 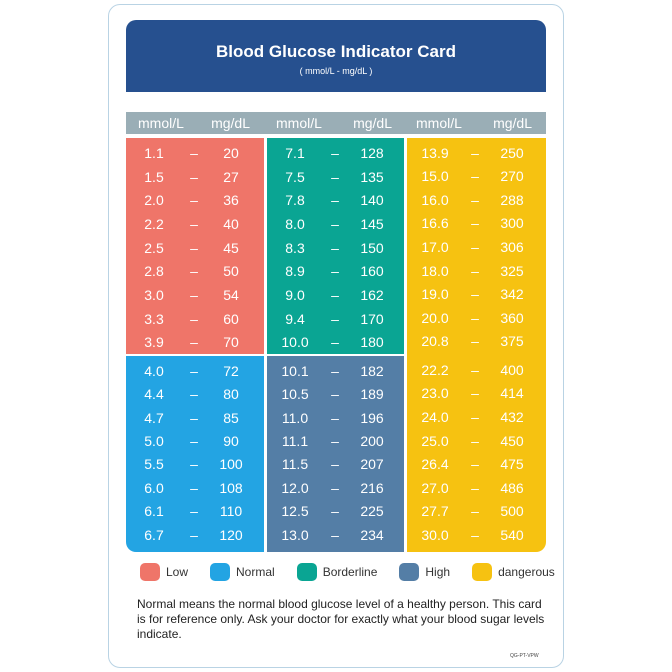 What do you see at coordinates (335, 271) in the screenshot?
I see `table-row: 8.9 – 160` at bounding box center [335, 271].